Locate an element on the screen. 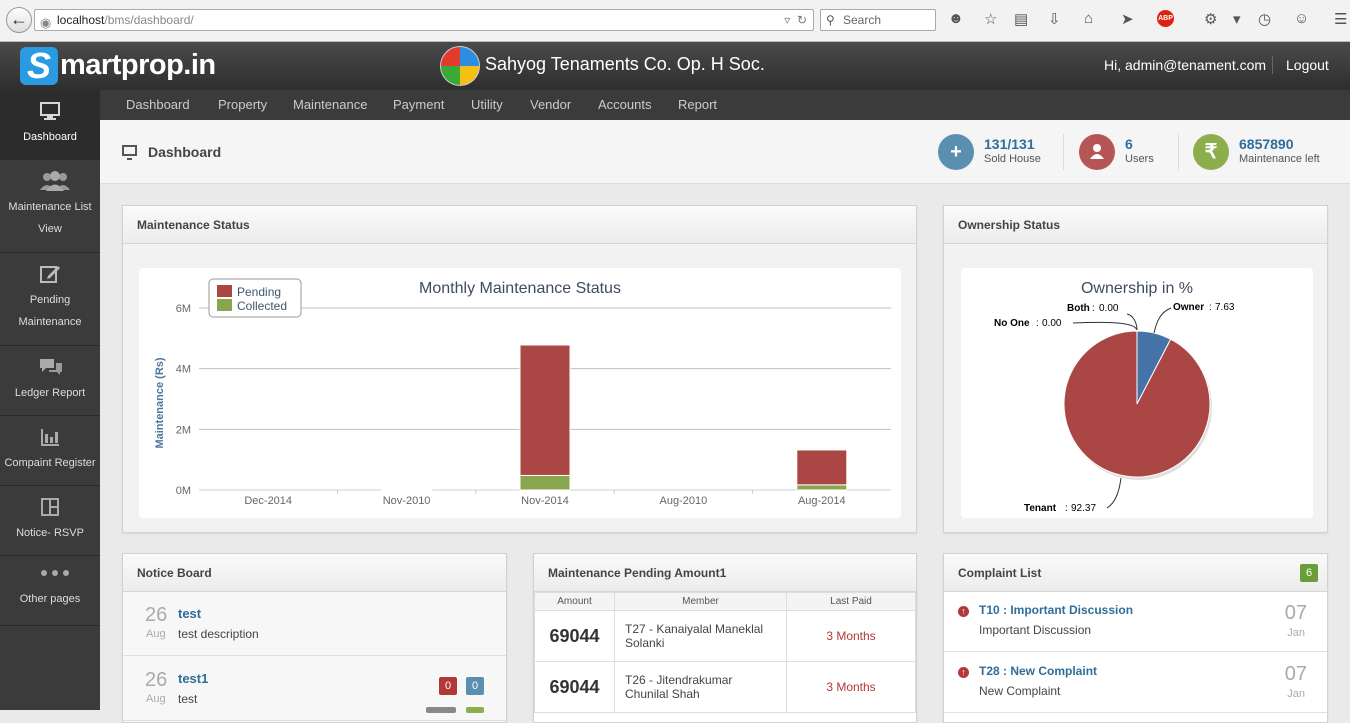 The width and height of the screenshot is (1350, 723). chart-y-axis-label: Maintenance (Rs) is located at coordinates (160, 402).